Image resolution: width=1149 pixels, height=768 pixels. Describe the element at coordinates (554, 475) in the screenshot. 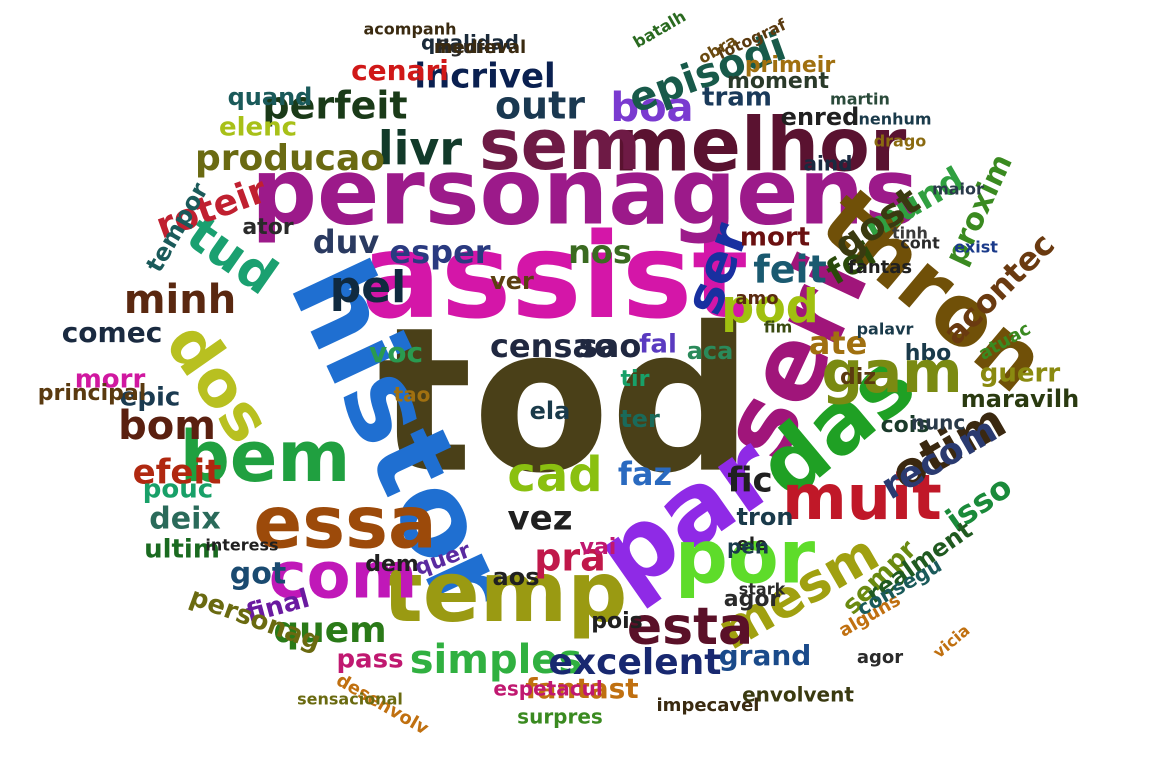

I see `word-cloud-word: cad` at that location.